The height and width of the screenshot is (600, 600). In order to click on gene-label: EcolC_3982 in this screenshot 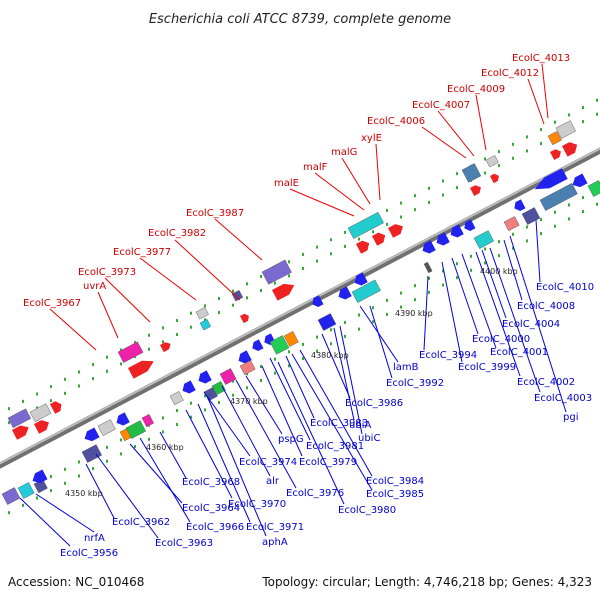, I will do `click(177, 233)`.